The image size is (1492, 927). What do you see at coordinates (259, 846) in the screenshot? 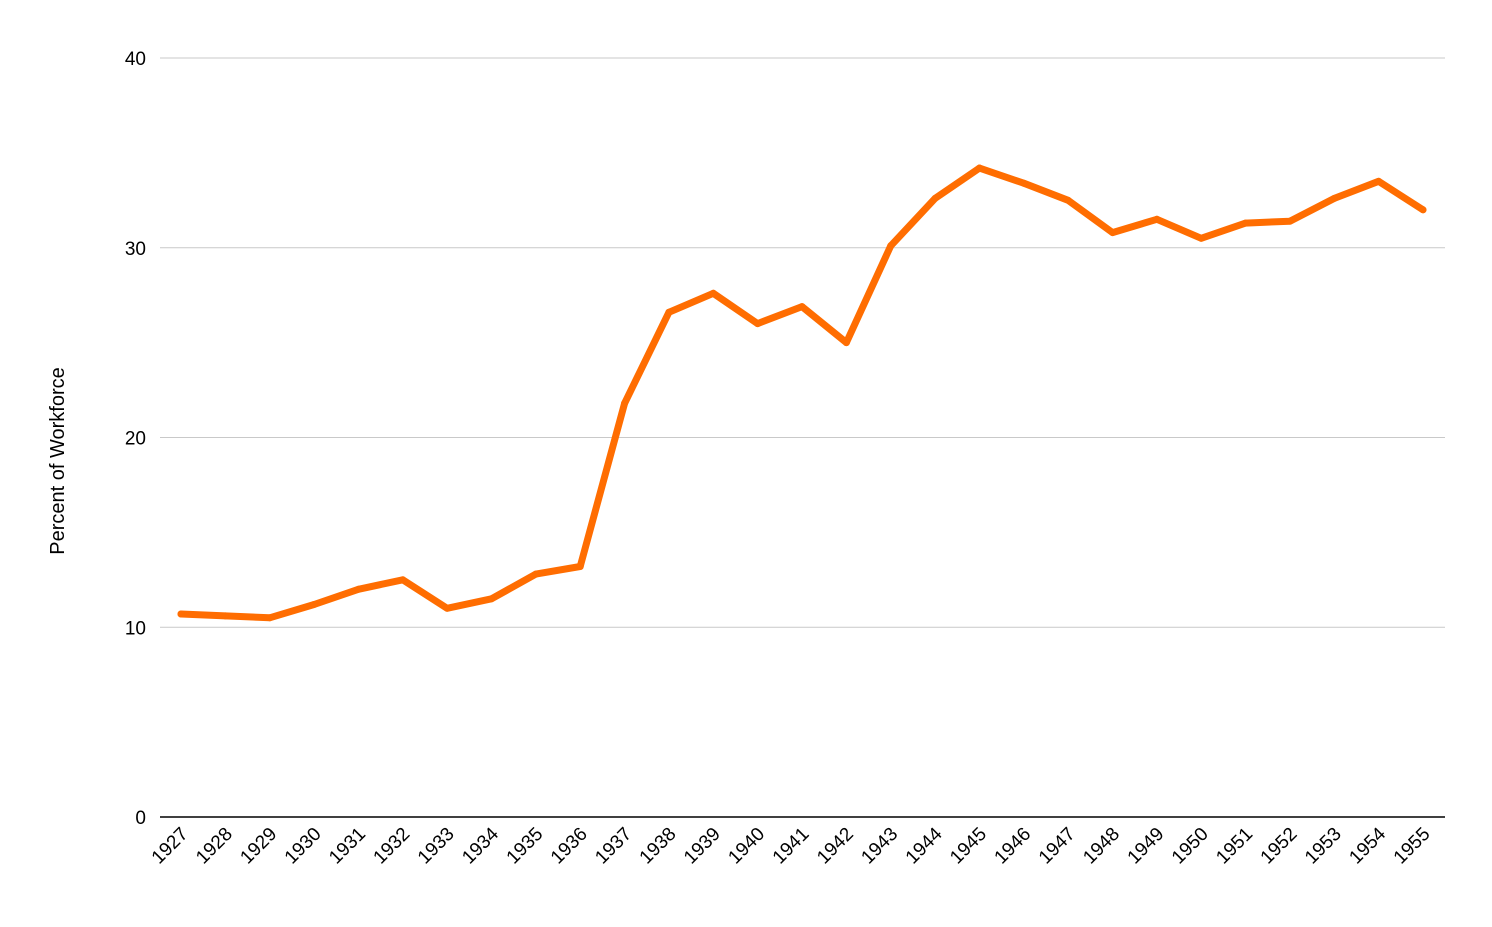
I see `x-tick-label: 1929` at bounding box center [259, 846].